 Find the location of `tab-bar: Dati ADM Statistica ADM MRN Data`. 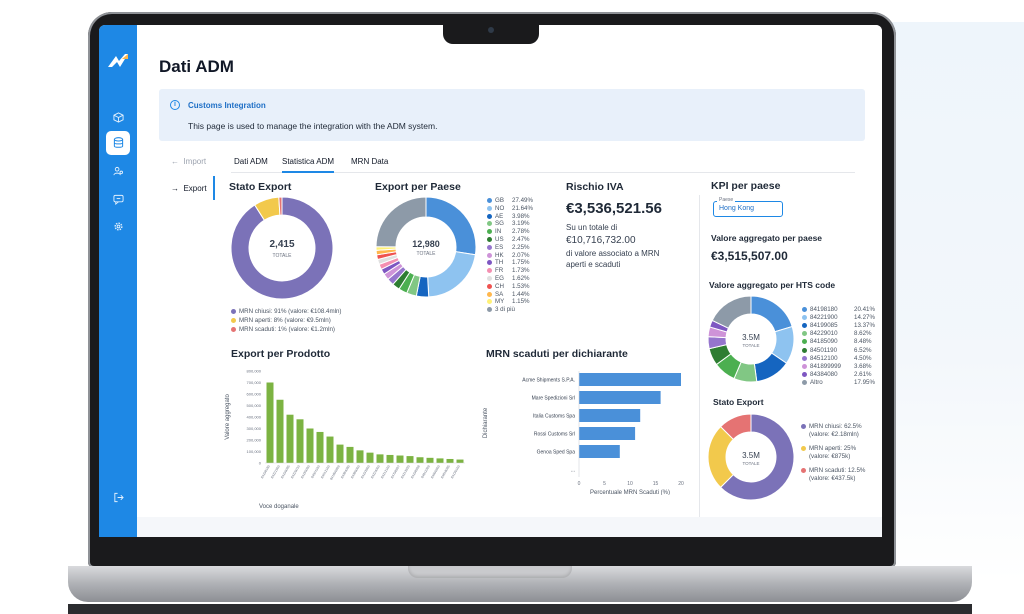

tab-bar: Dati ADM Statistica ADM MRN Data is located at coordinates (543, 164).